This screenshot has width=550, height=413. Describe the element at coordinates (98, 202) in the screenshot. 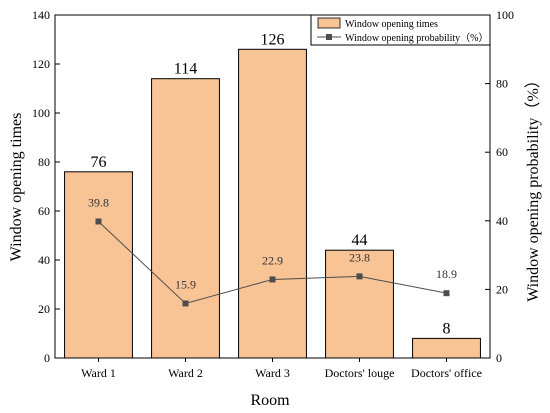

I see `probability-value-label: 39.8` at that location.